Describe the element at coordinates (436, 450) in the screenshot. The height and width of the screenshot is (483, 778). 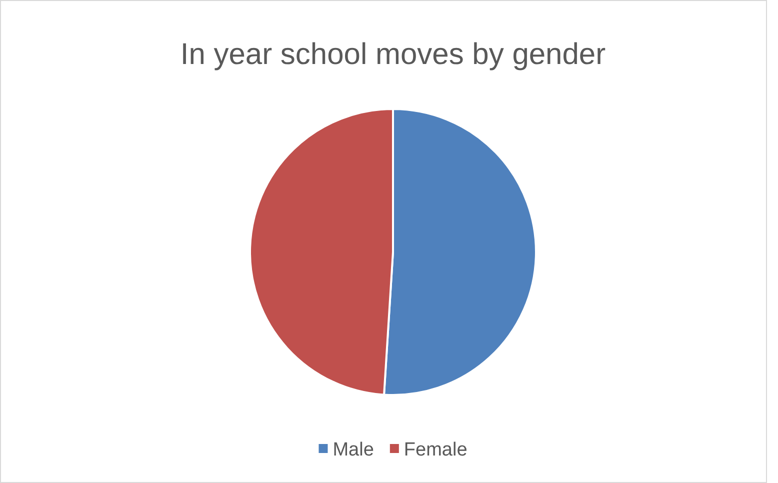
I see `legend-label: Female` at that location.